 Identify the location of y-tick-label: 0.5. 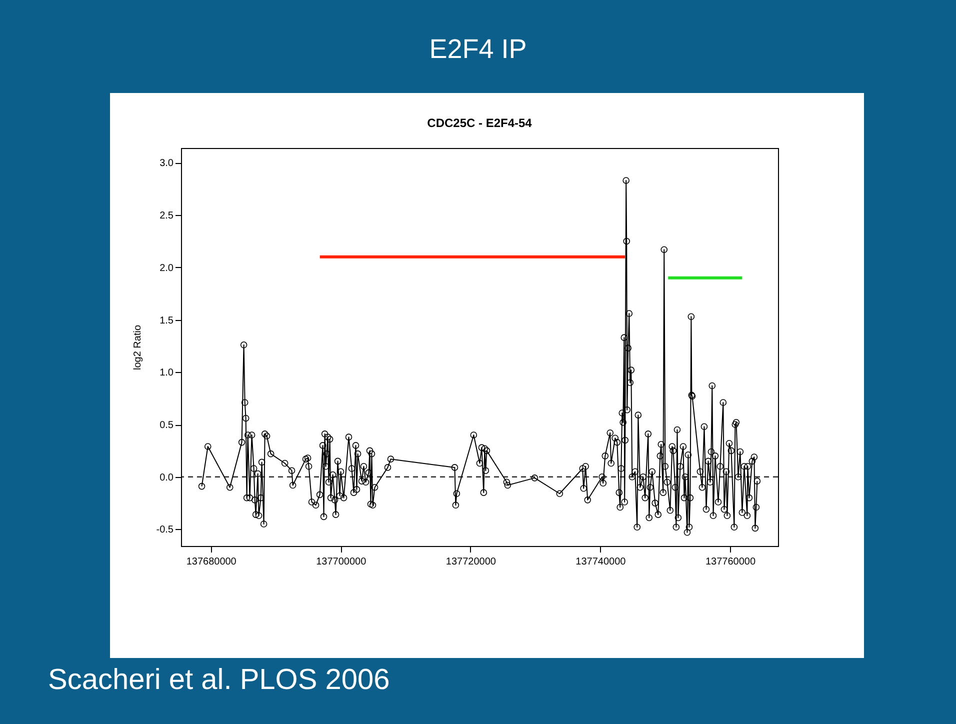
(167, 426).